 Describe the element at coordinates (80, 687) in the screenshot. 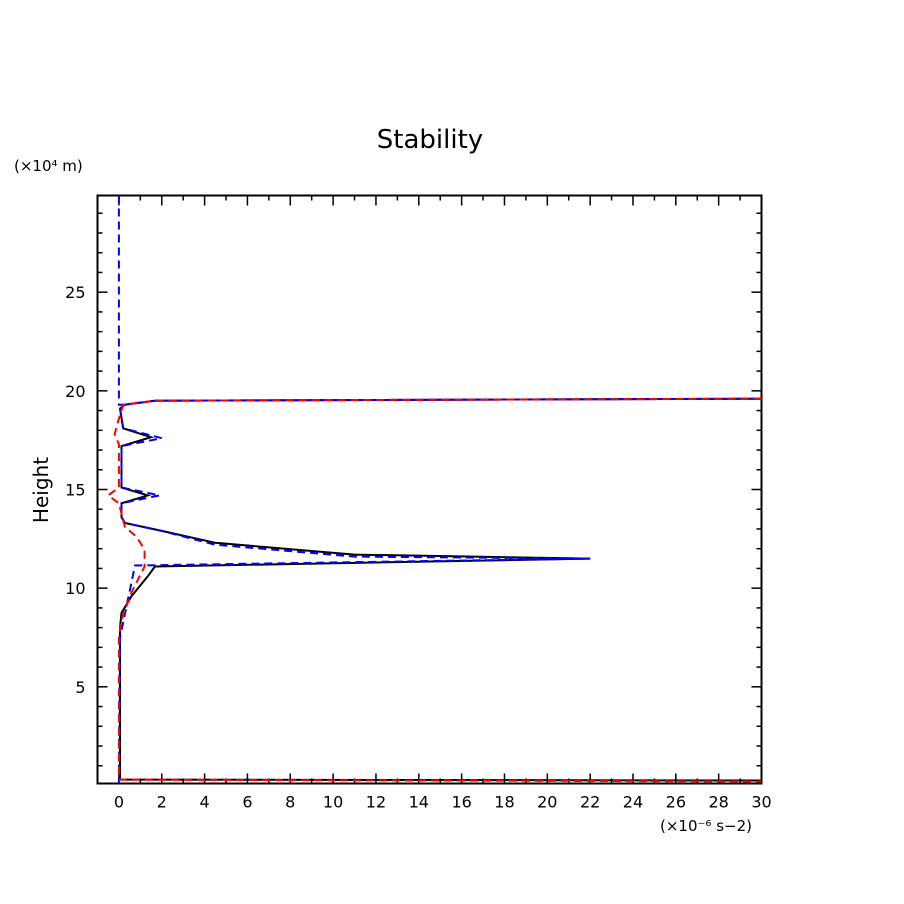

I see `y-tick-label: 5` at that location.